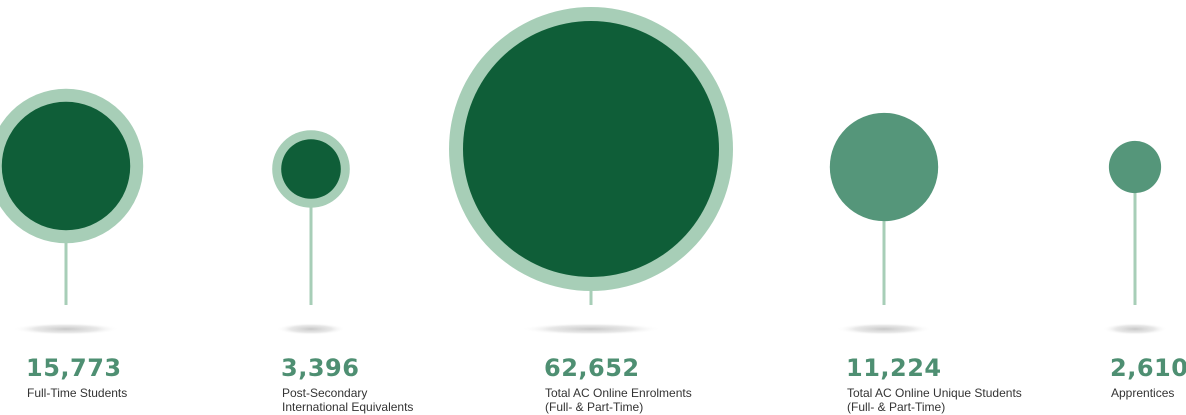 The height and width of the screenshot is (415, 1186). I want to click on value-label: 2,610, so click(1148, 368).